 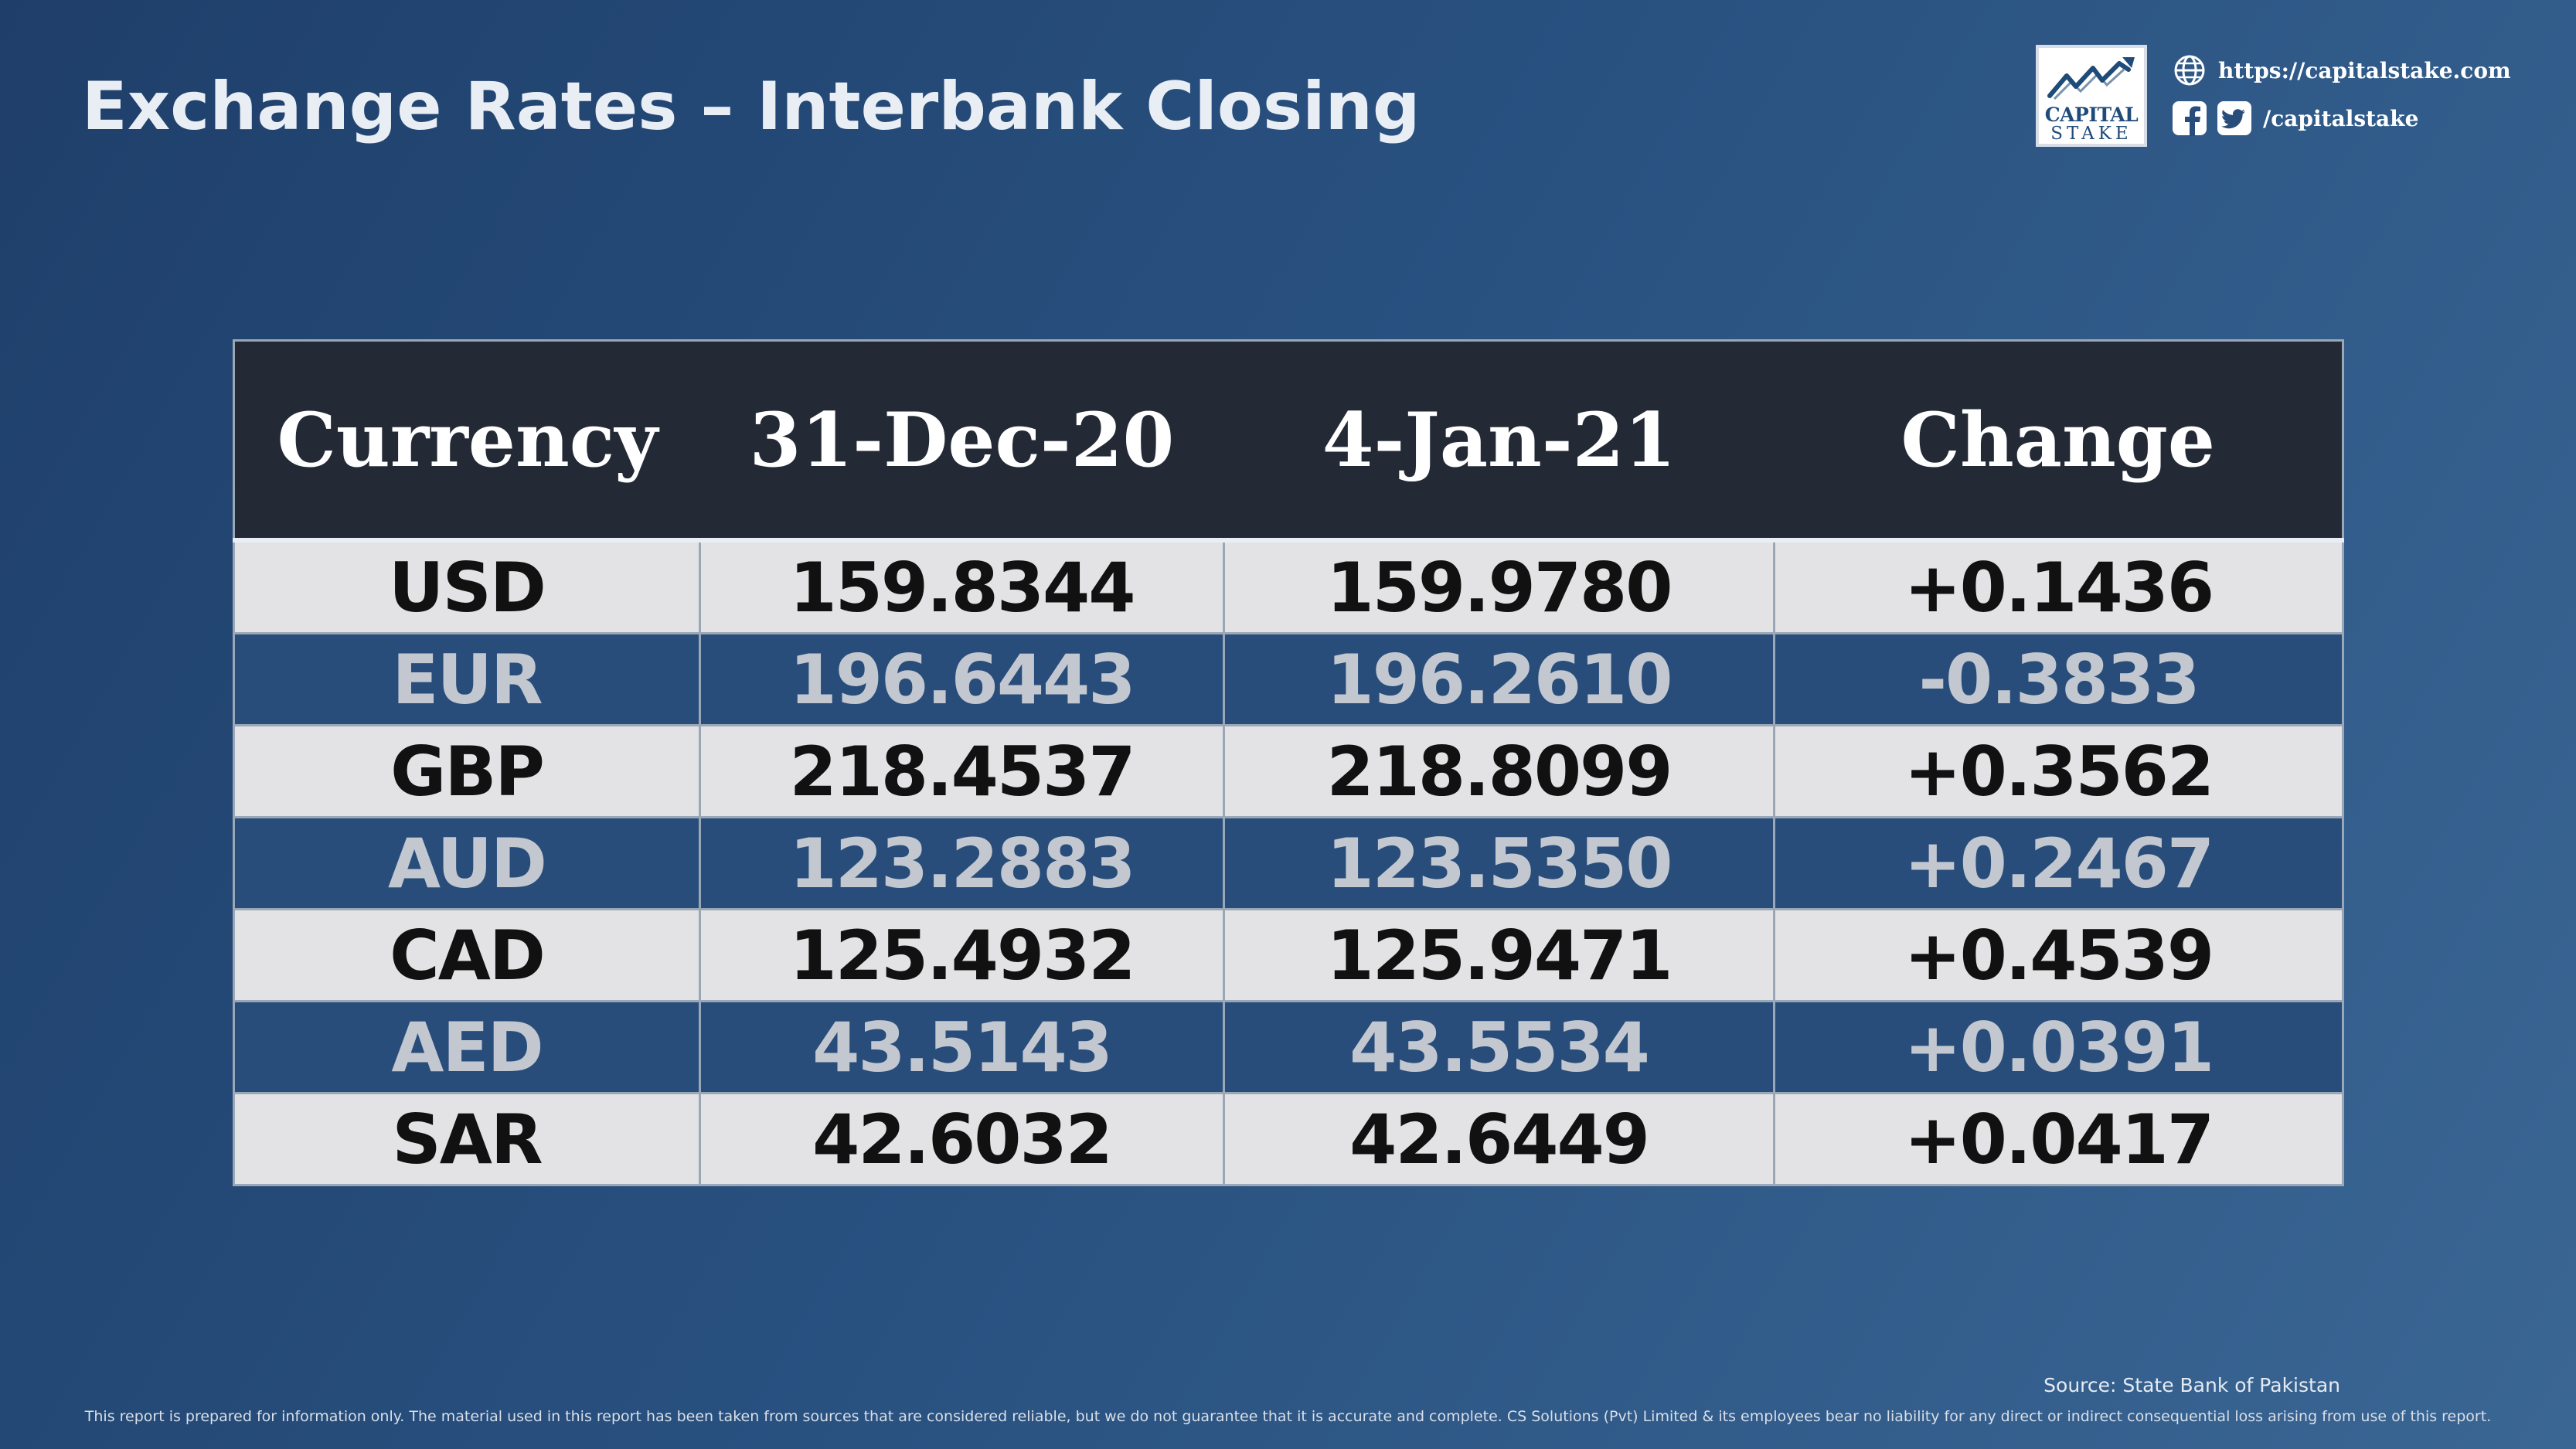 What do you see at coordinates (751, 106) in the screenshot?
I see `page-title: Exchange Rates – Interbank Closing` at bounding box center [751, 106].